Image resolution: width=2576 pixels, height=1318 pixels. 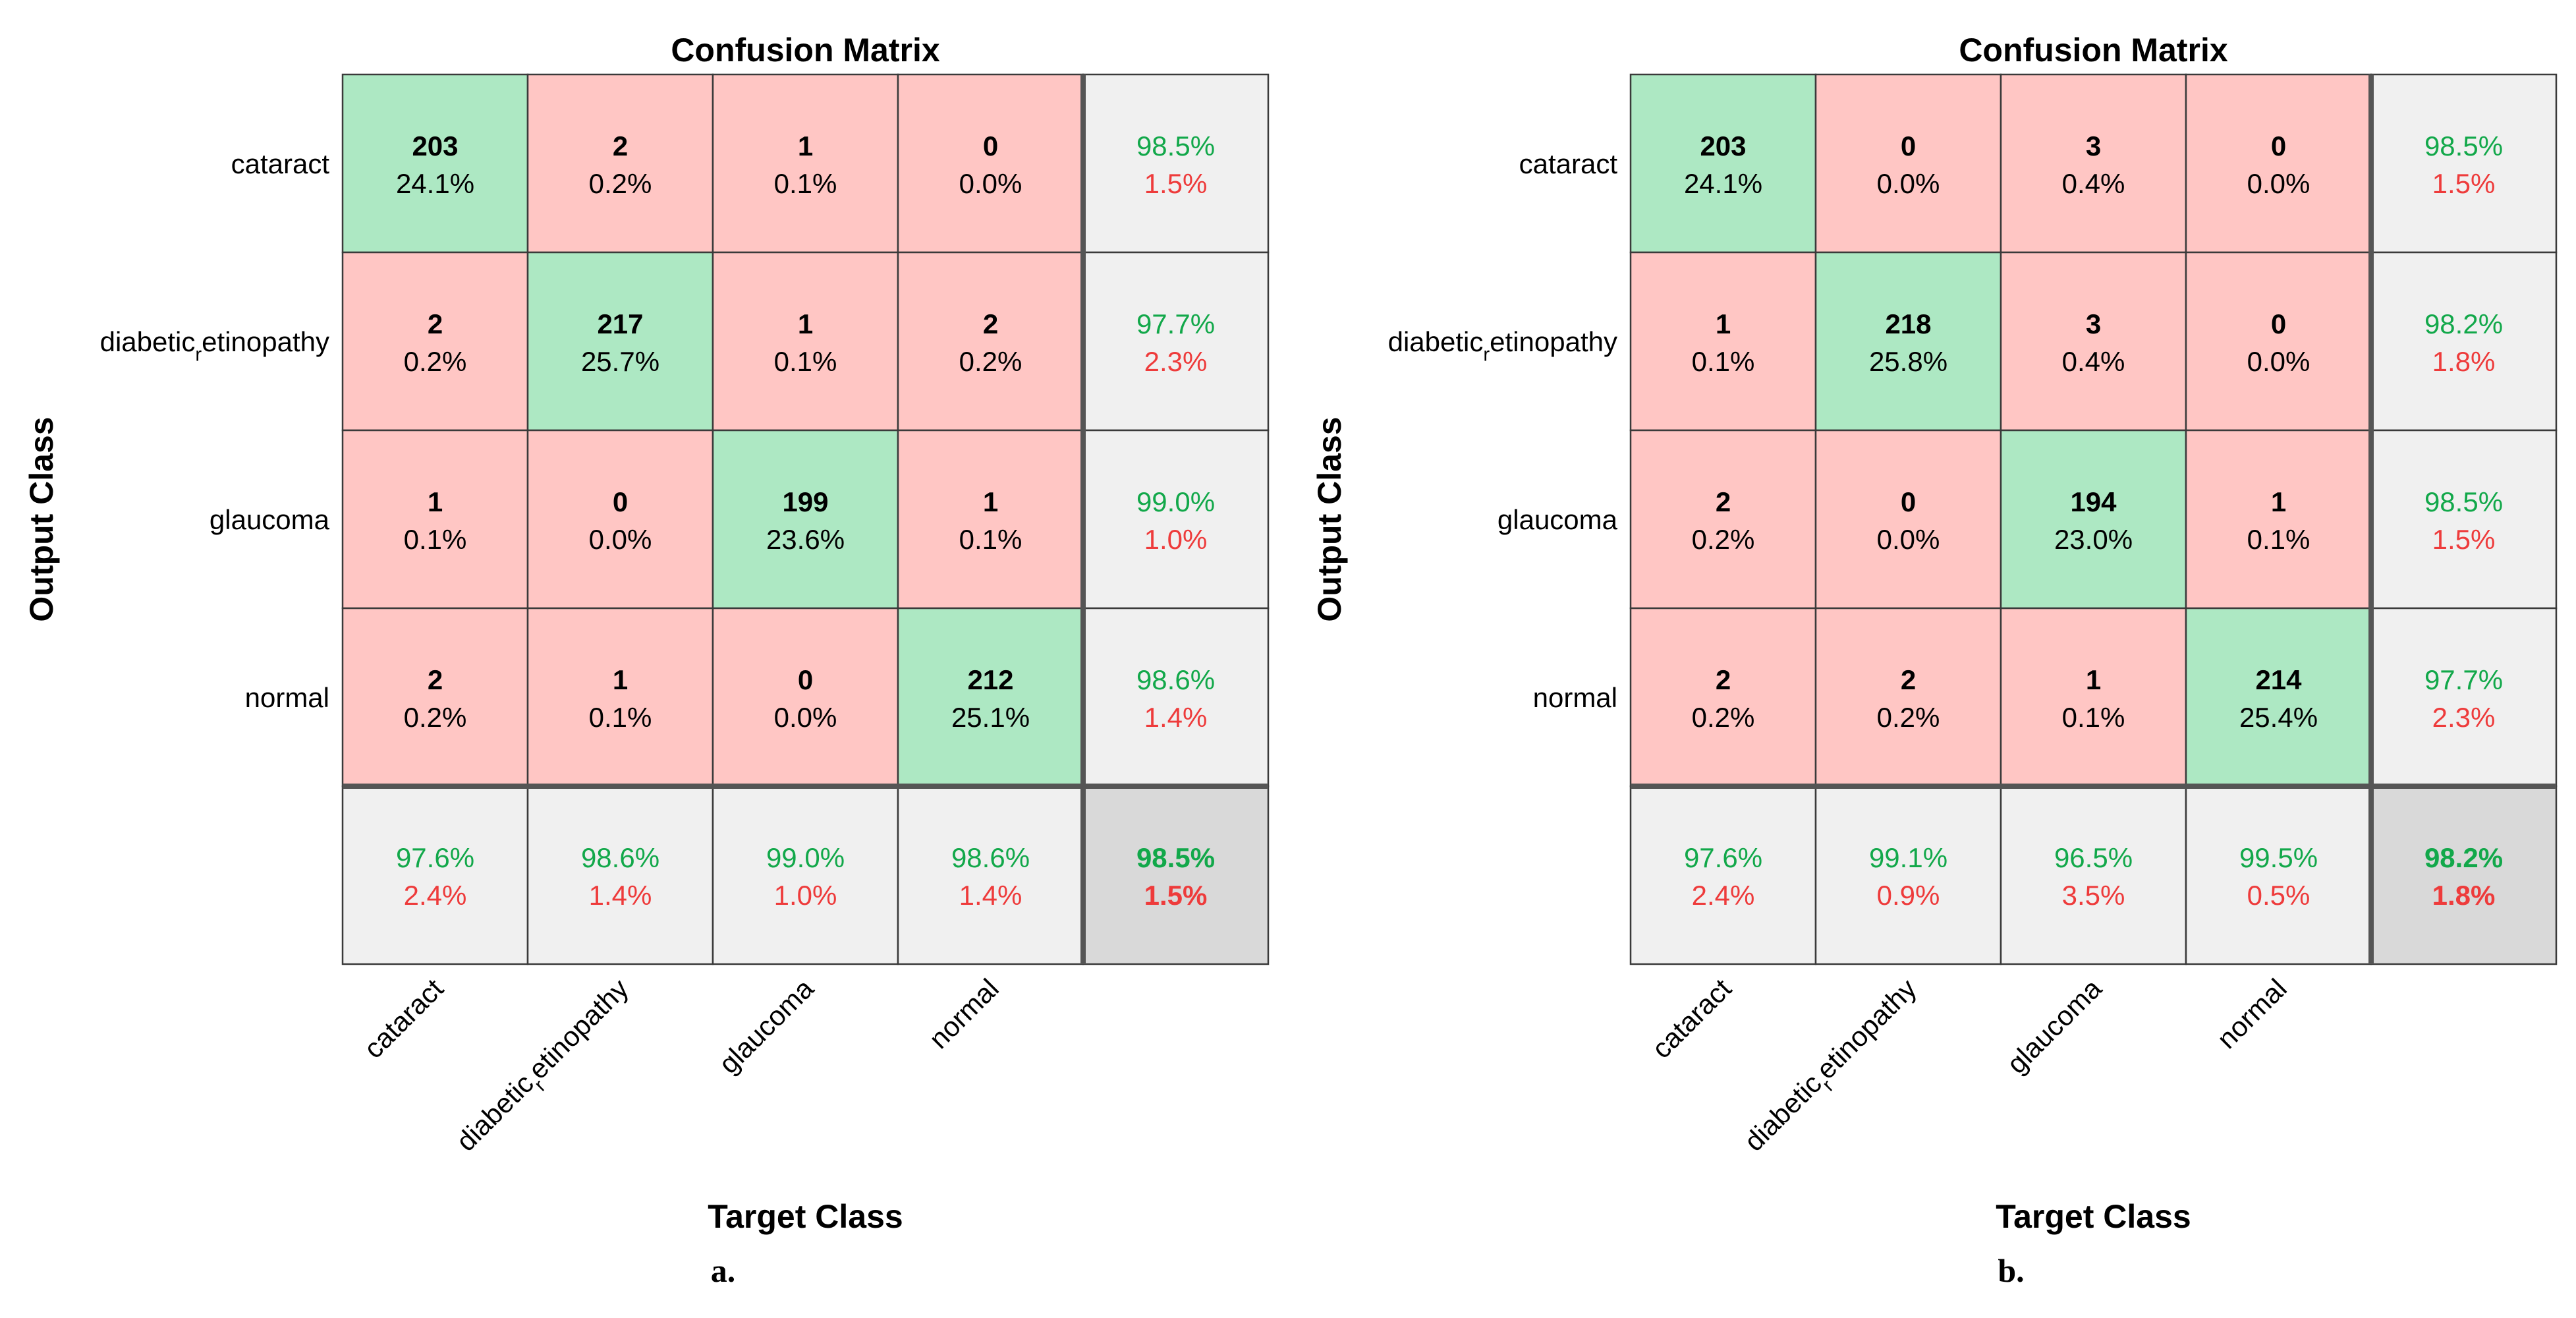 What do you see at coordinates (2464, 539) in the screenshot?
I see `error-rate: 1.5%` at bounding box center [2464, 539].